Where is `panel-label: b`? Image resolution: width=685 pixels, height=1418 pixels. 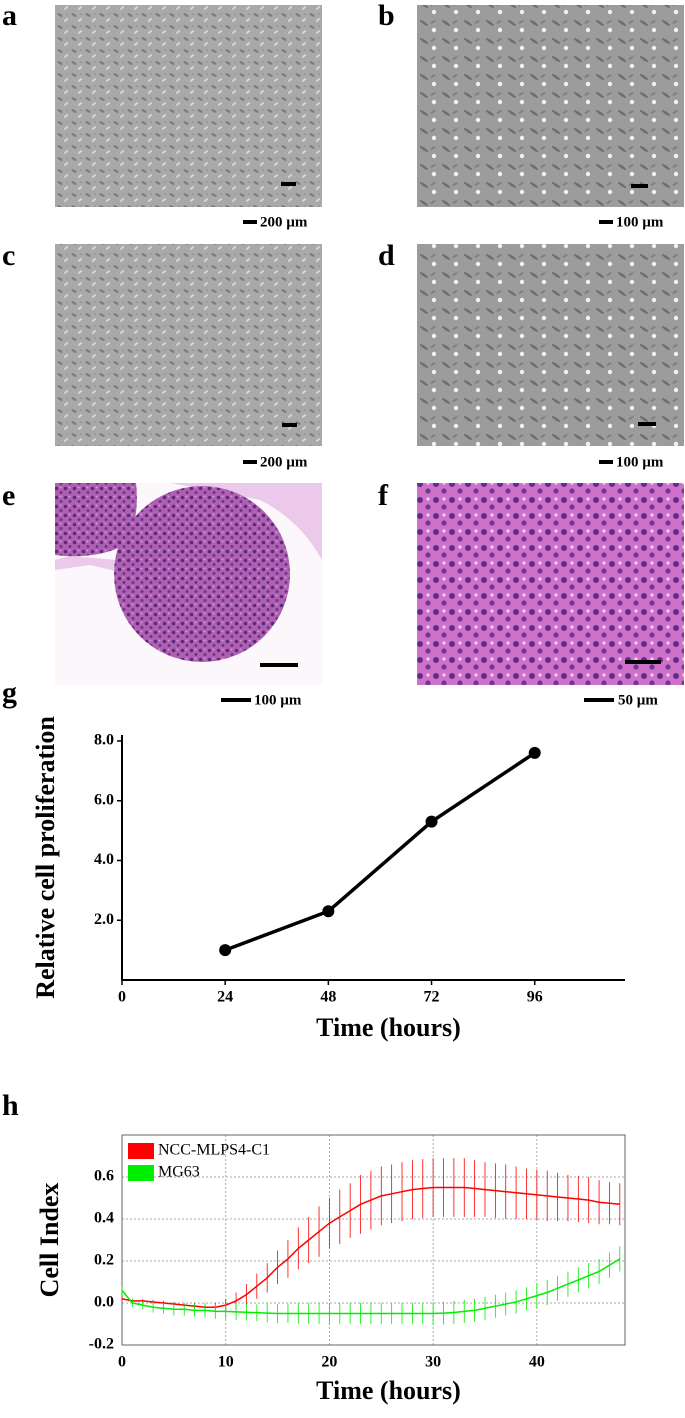
panel-label: b is located at coordinates (386, 16).